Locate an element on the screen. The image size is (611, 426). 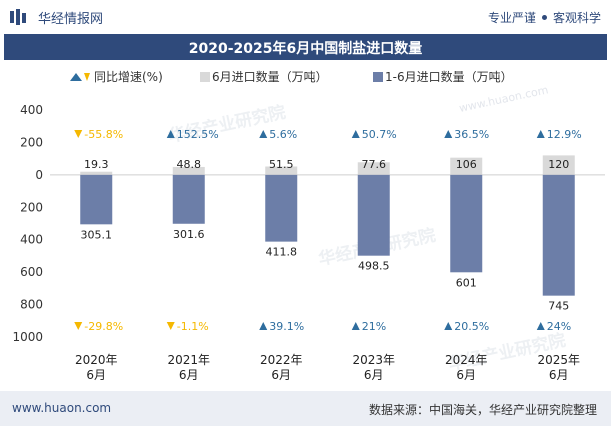
growth-label-bottom: 39.1% is located at coordinates (286, 326).